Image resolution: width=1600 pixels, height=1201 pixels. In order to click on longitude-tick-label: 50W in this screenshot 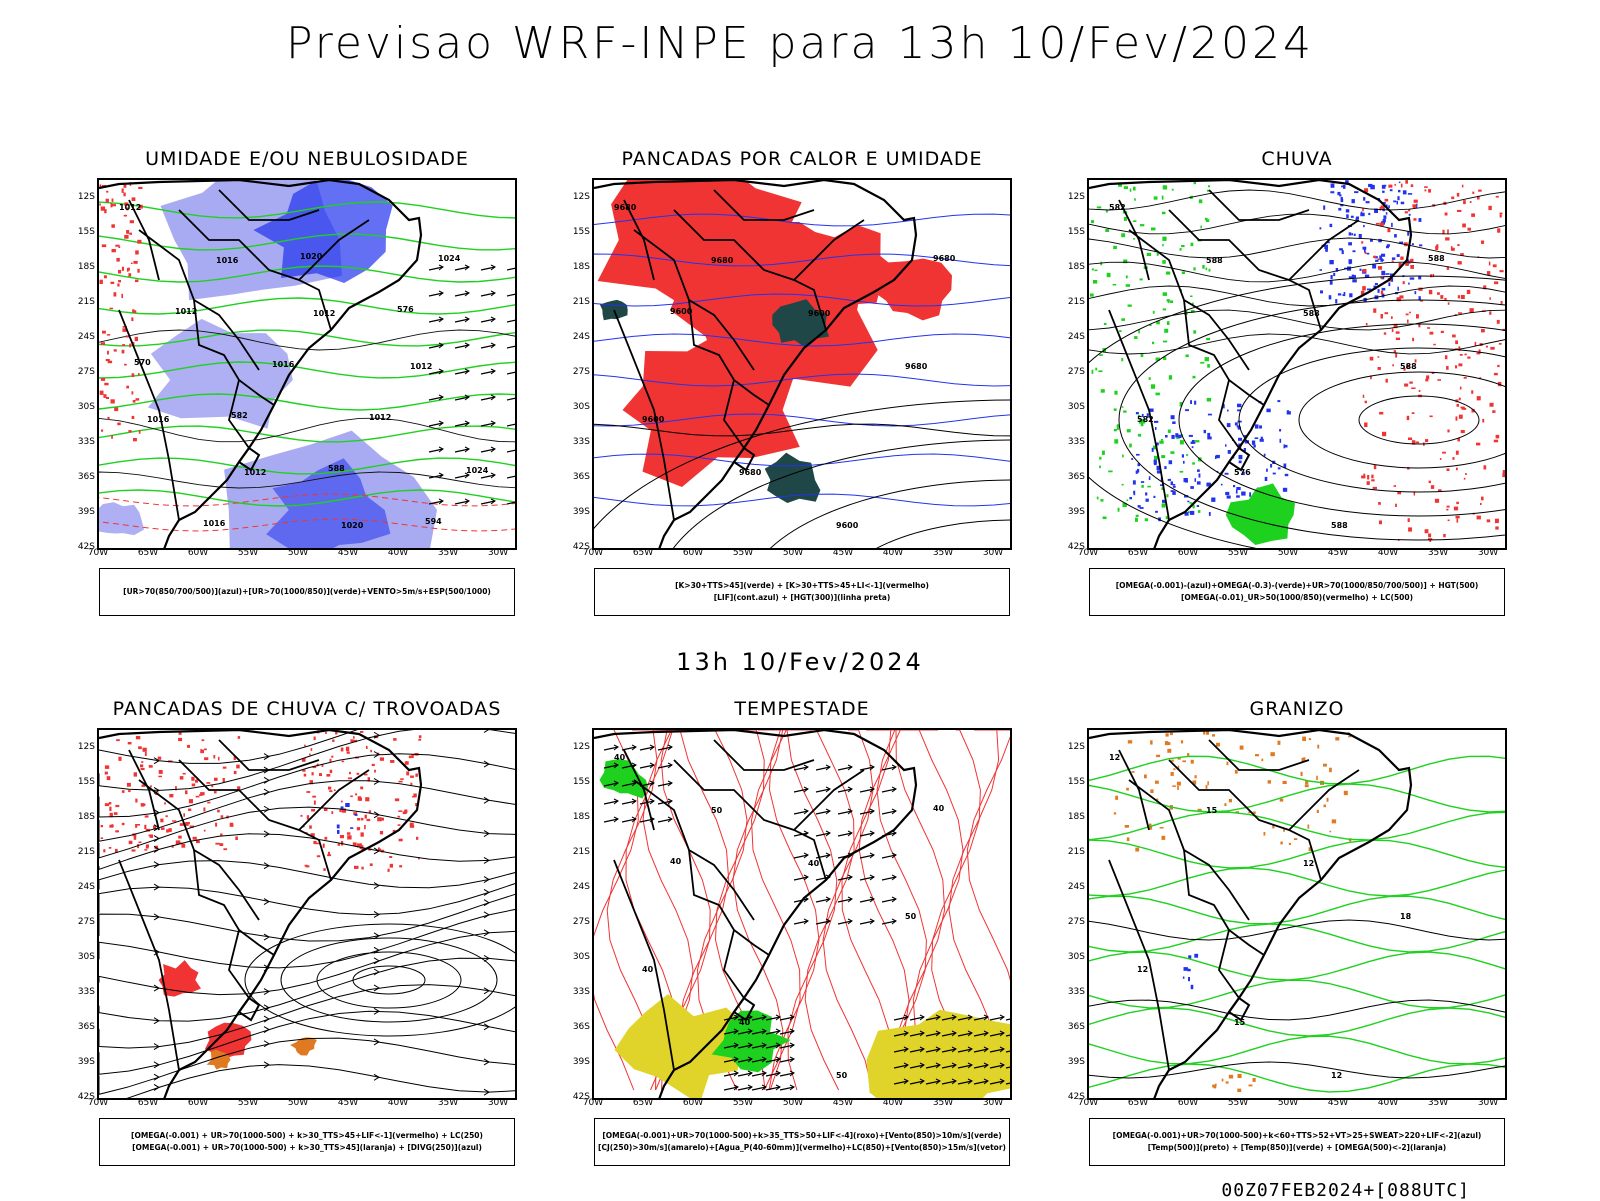, I will do `click(793, 1103)`.